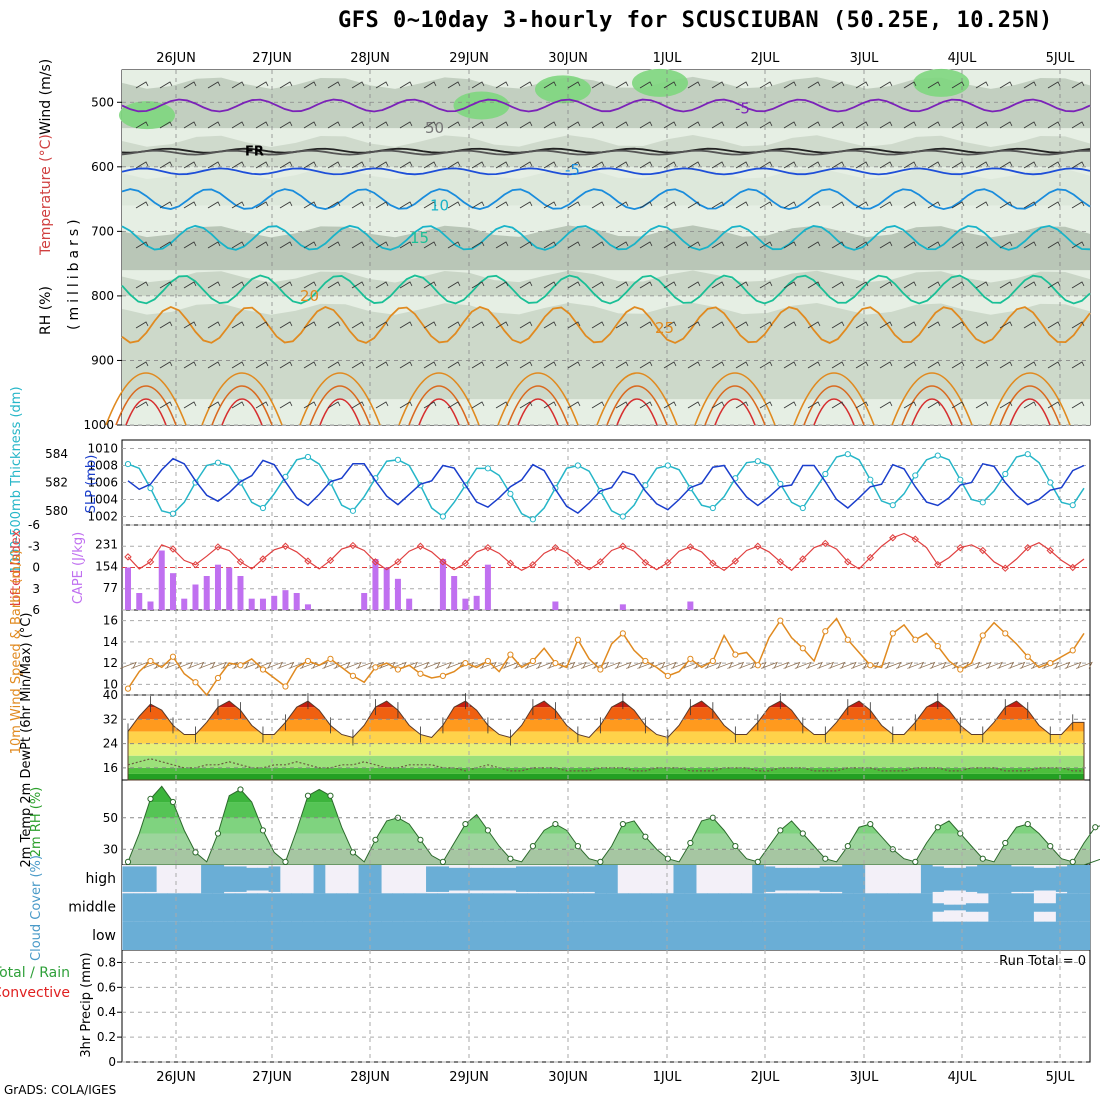 This screenshot has height=1100, width=1100. What do you see at coordinates (102, 483) in the screenshot?
I see `slp-tick-label: 1006` at bounding box center [102, 483].